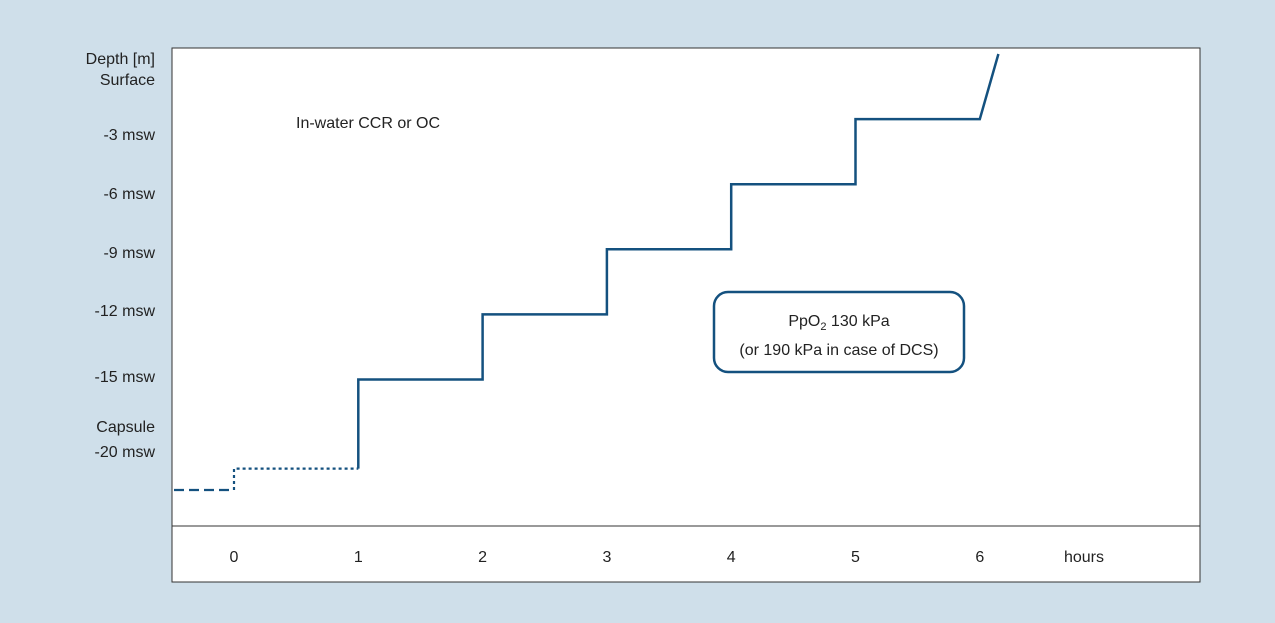 Image resolution: width=1275 pixels, height=623 pixels. I want to click on capsule-label: Capsule, so click(125, 427).